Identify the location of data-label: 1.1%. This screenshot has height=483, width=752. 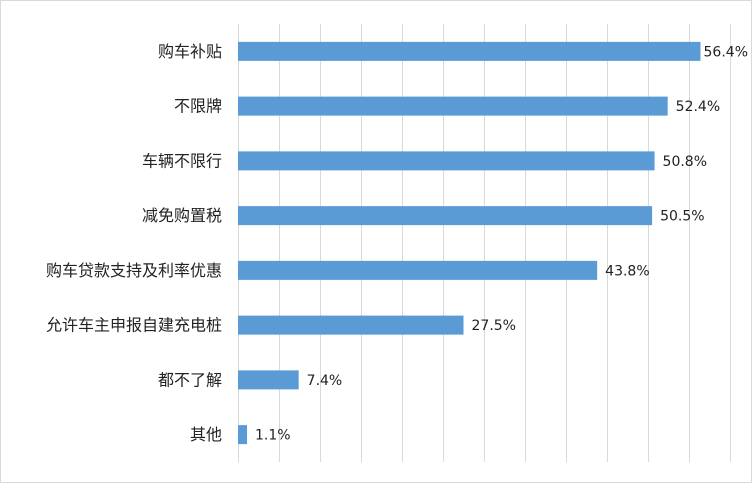
(273, 436).